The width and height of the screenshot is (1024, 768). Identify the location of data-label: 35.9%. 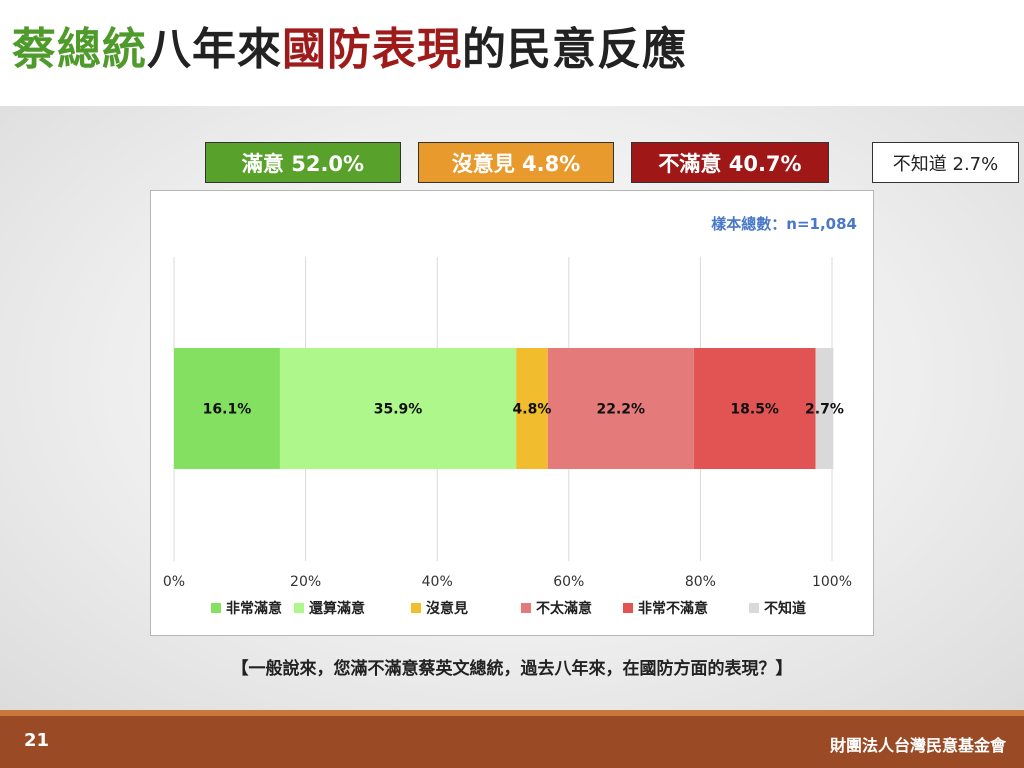
(398, 410).